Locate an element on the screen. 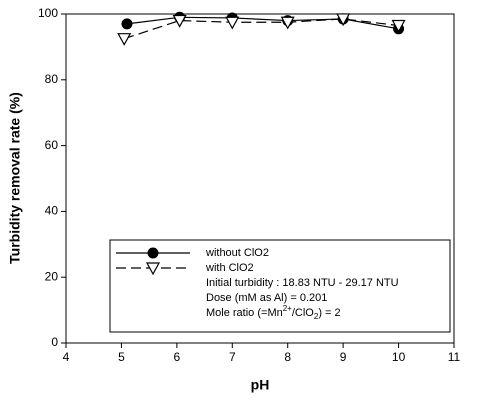 This screenshot has height=402, width=480. annotation: Mole ratio (=Mn2+/ClO2) = 2 is located at coordinates (273, 312).